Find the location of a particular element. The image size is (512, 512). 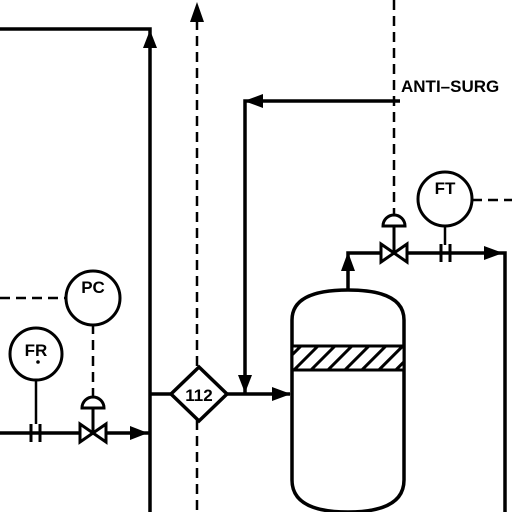

pc-tag: PC is located at coordinates (93, 287).